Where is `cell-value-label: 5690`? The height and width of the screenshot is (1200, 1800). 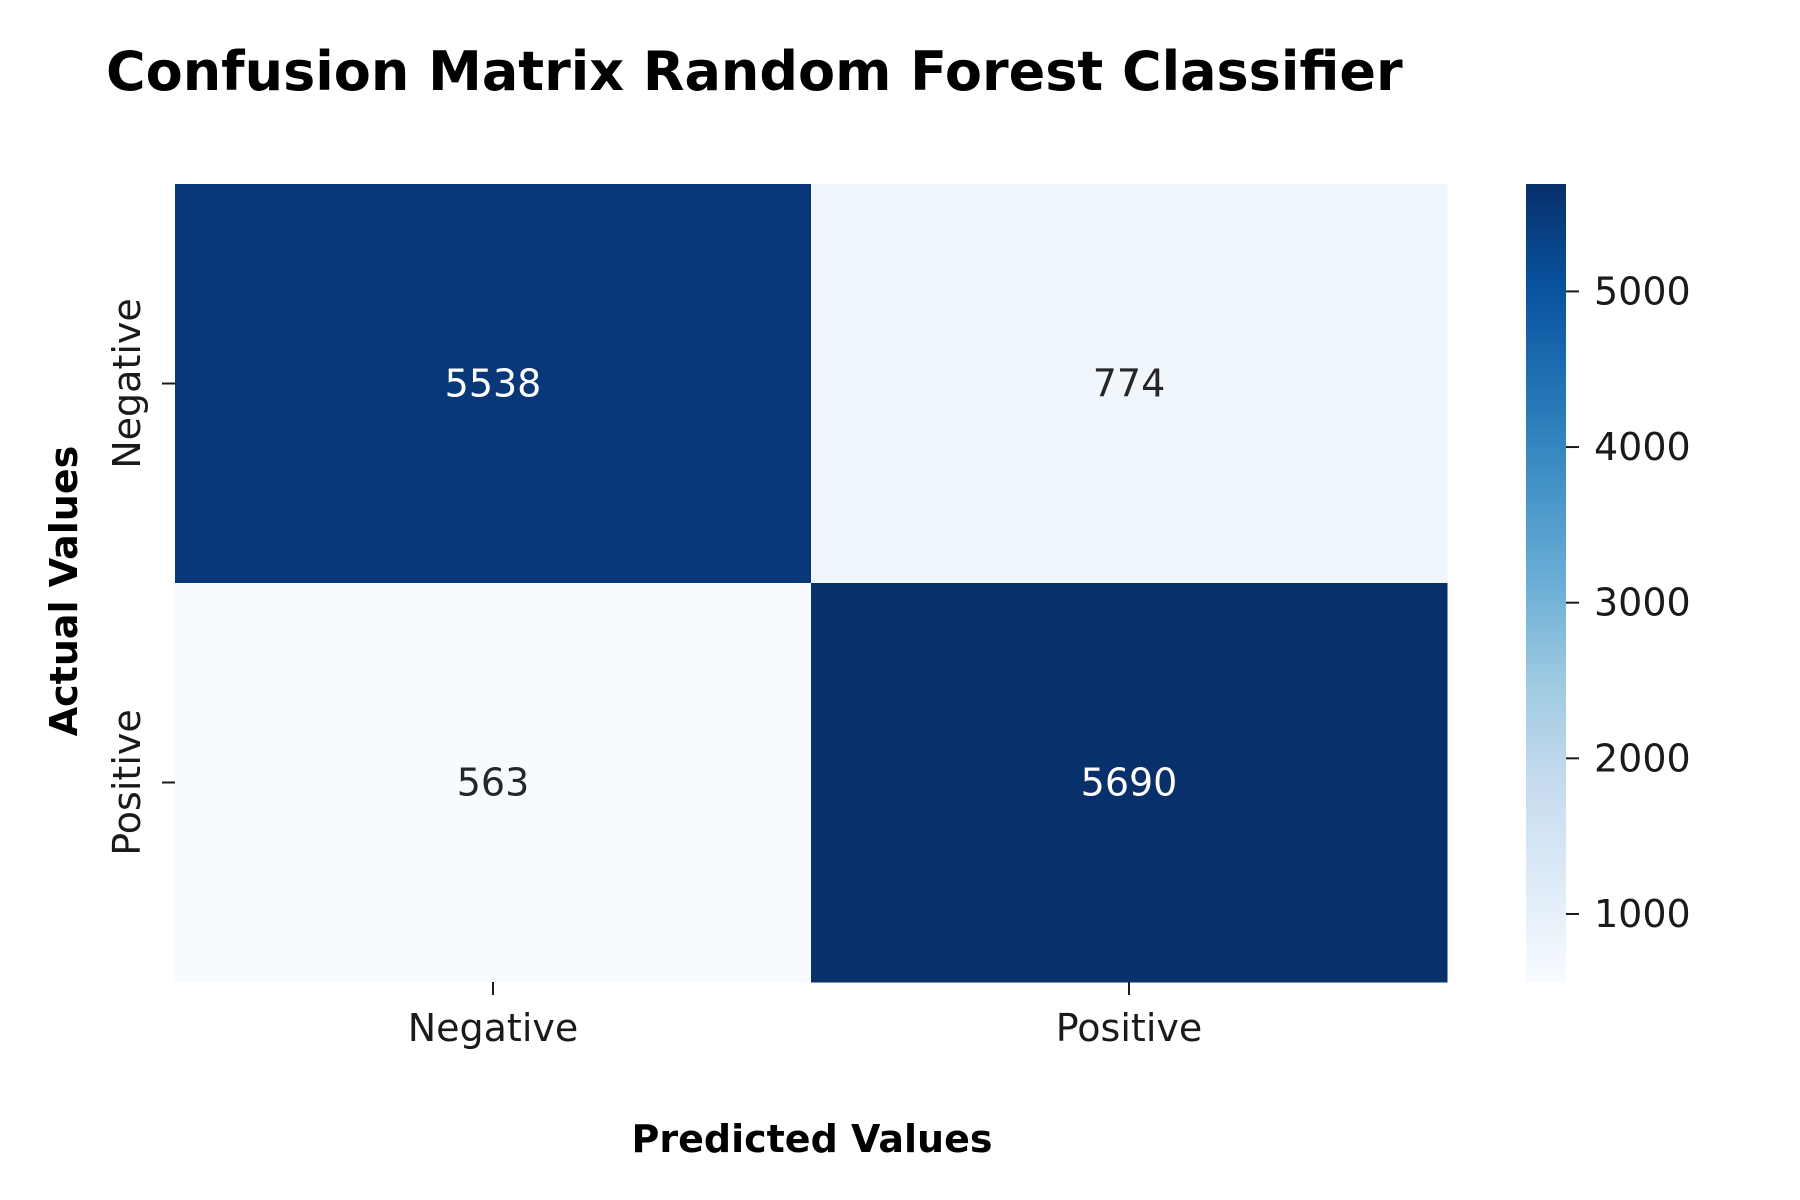 cell-value-label: 5690 is located at coordinates (1129, 783).